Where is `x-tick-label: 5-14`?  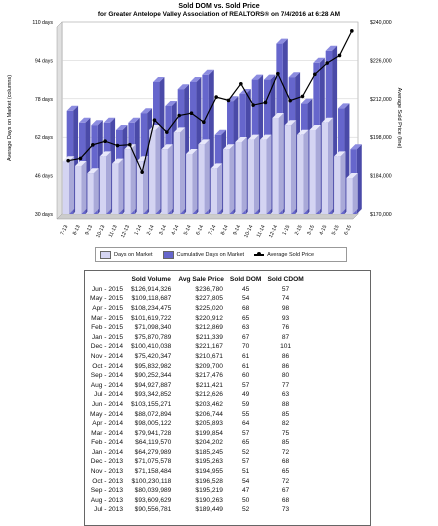
x-tick-label: 5-14 is located at coordinates (188, 230).